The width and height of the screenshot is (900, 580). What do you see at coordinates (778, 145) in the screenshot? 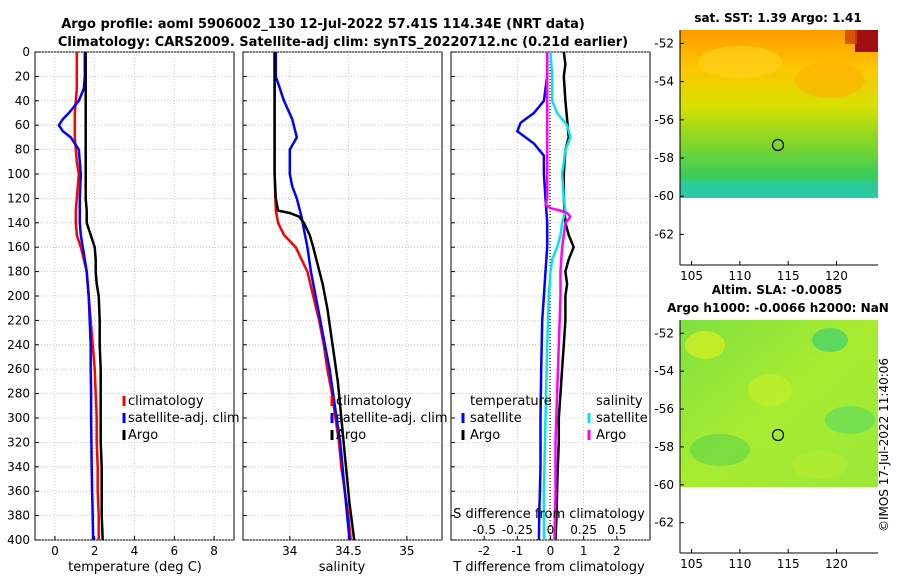
I see `argo-location-marker` at bounding box center [778, 145].